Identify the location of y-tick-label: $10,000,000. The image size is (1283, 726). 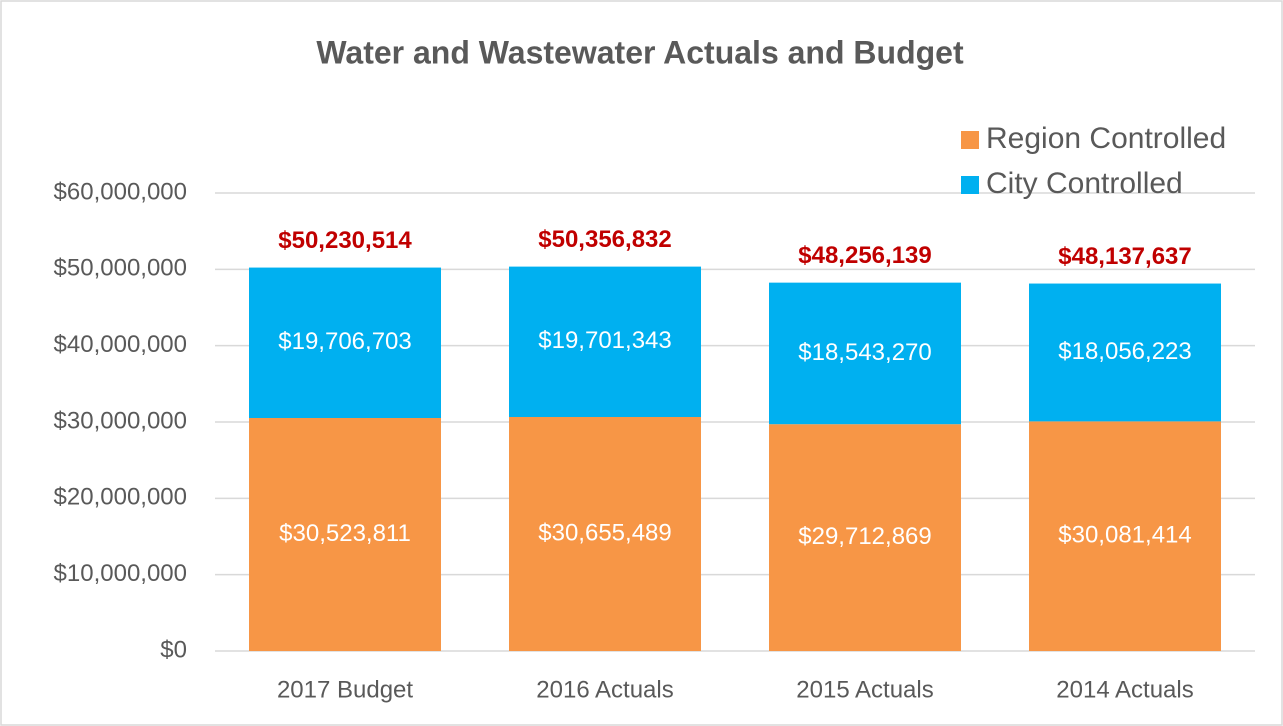
(120, 573).